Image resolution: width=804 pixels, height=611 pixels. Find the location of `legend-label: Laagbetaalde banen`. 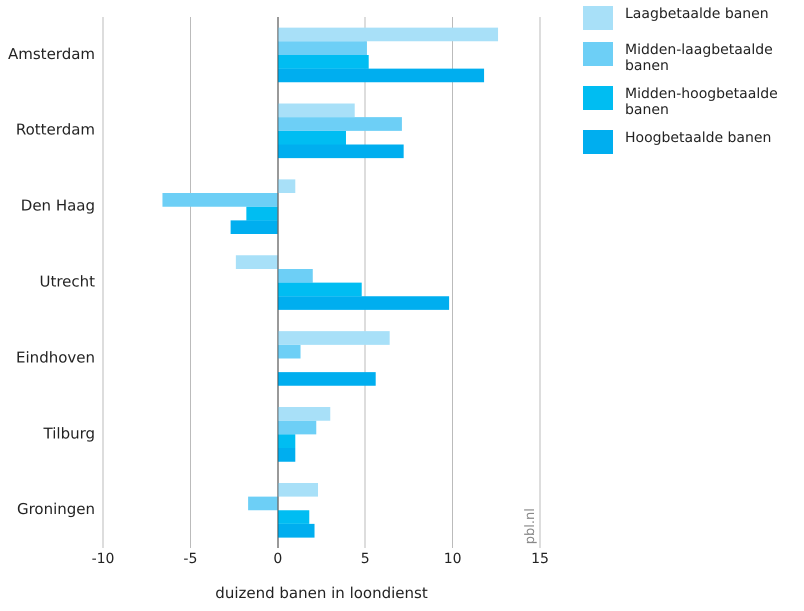

legend-label: Laagbetaalde banen is located at coordinates (697, 14).